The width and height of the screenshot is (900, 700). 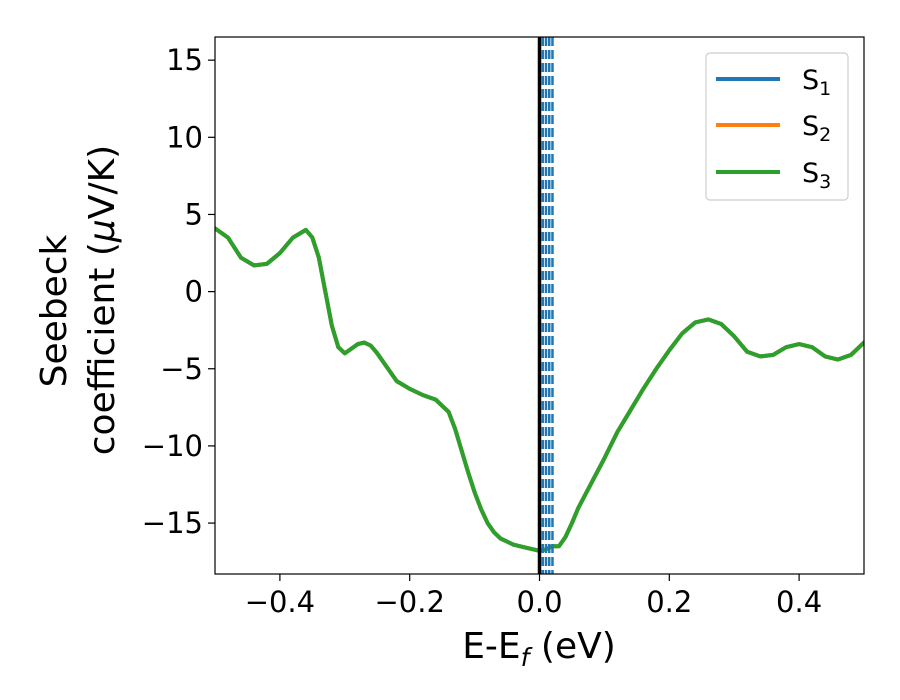 I want to click on legend-entry-s2: S2, so click(x=773, y=128).